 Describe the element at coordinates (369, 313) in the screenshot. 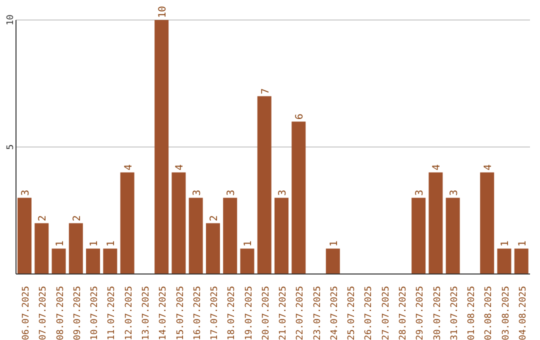

I see `x-tick-label: 26.07.2025` at that location.